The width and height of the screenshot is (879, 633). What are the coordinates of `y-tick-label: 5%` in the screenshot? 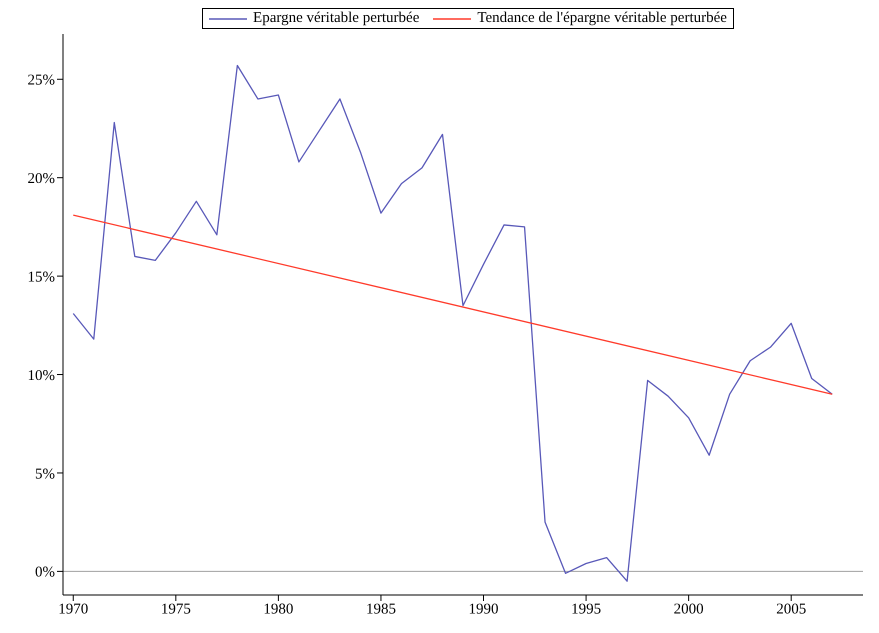 It's located at (45, 474).